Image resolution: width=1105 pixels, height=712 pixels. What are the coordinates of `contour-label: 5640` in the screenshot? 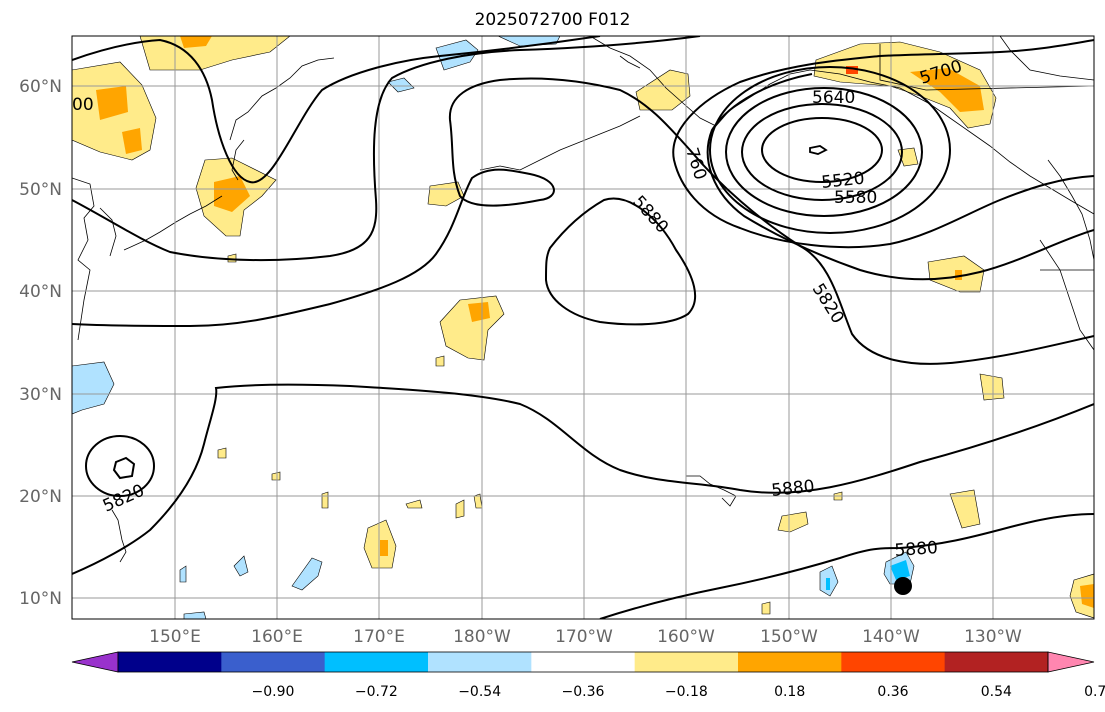 It's located at (833, 98).